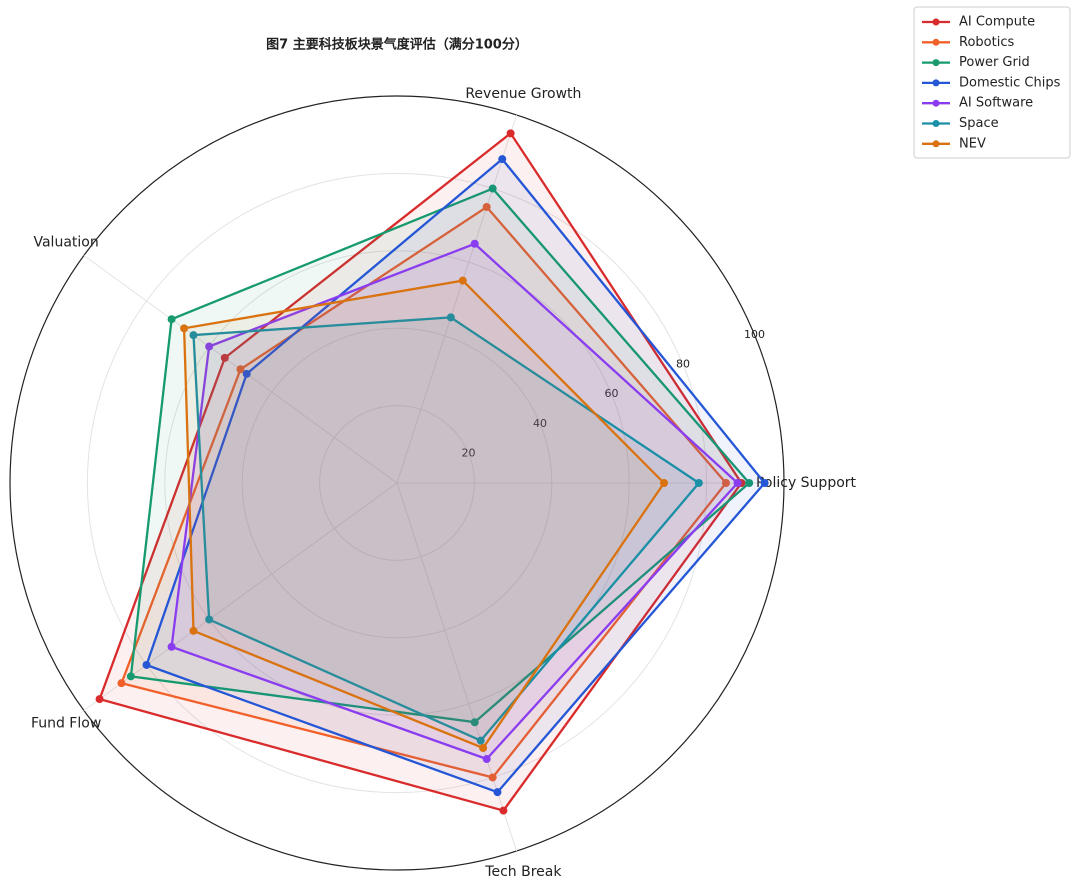 The height and width of the screenshot is (893, 1080). I want to click on category-label: Policy Support, so click(806, 483).